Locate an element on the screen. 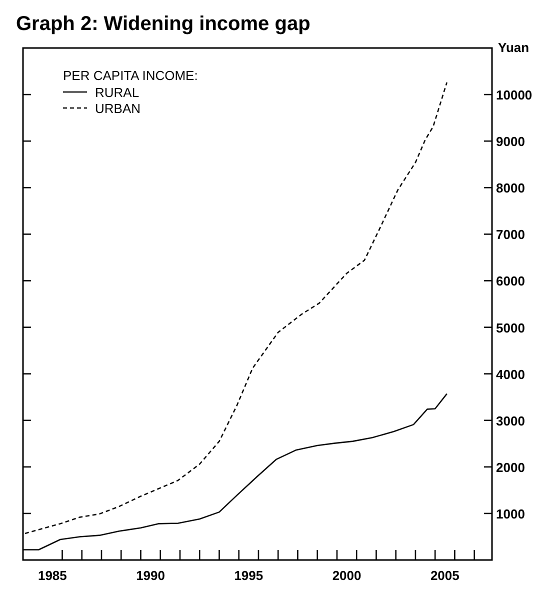  x-tick-label: 1990 is located at coordinates (151, 575).